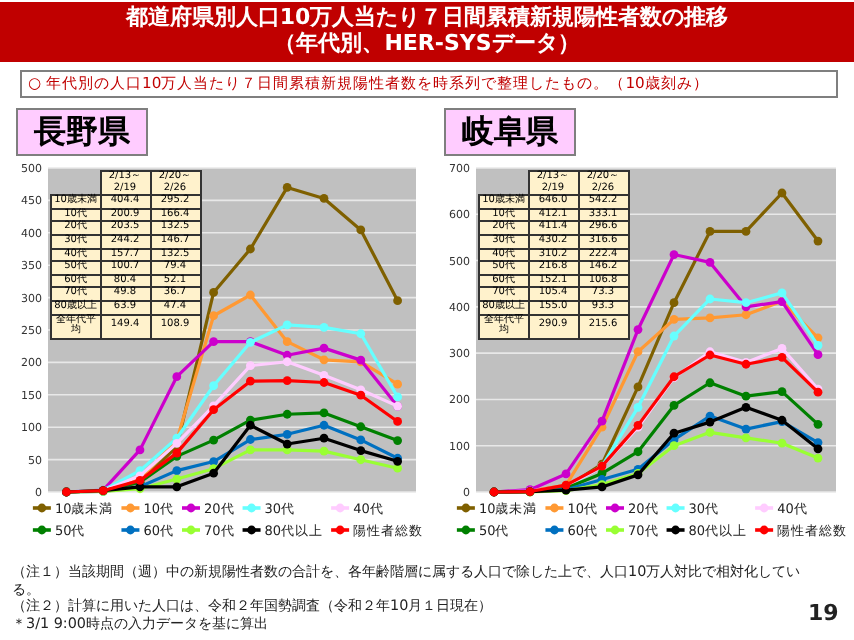  What do you see at coordinates (427, 17) in the screenshot?
I see `text: 都道府県別人口10万人当たり７日間累積新規陽性者数の推移` at bounding box center [427, 17].